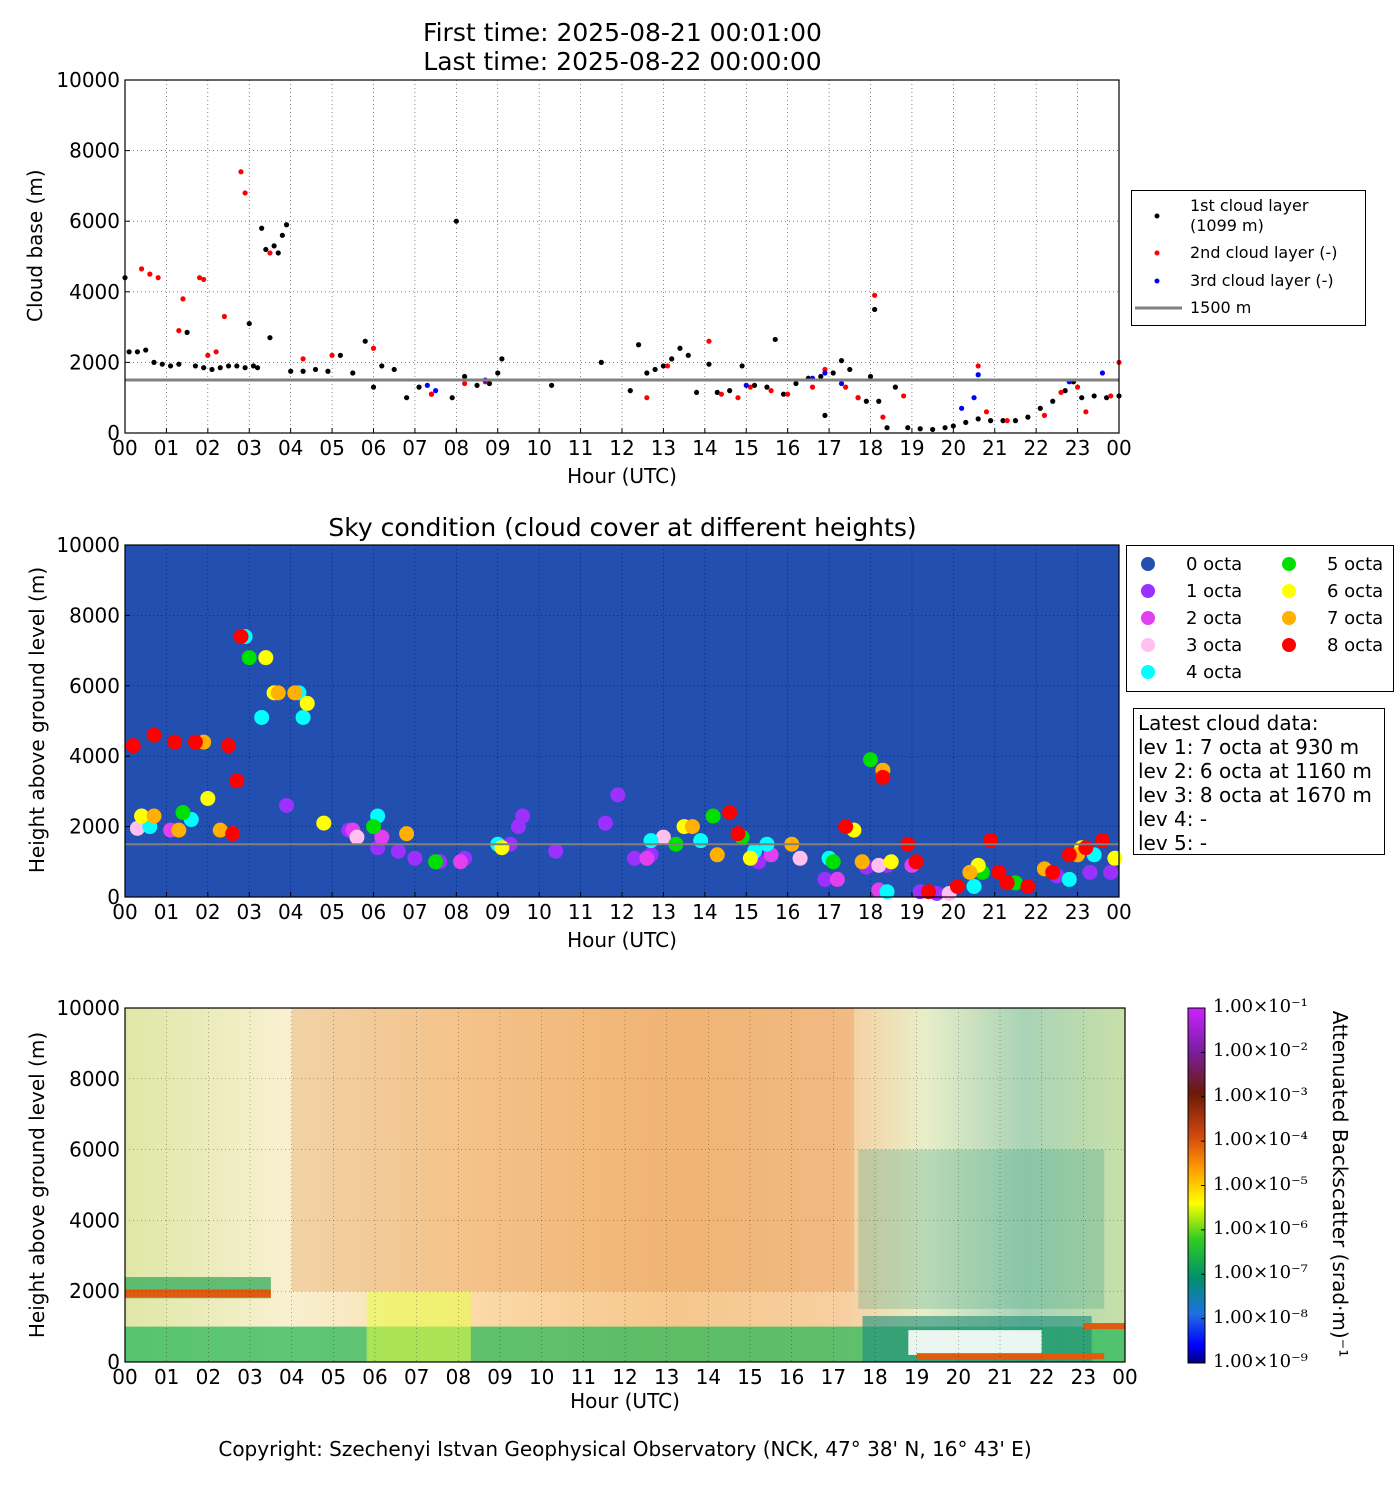 The width and height of the screenshot is (1400, 1500). I want to click on p2-xtick-label: 07, so click(414, 912).